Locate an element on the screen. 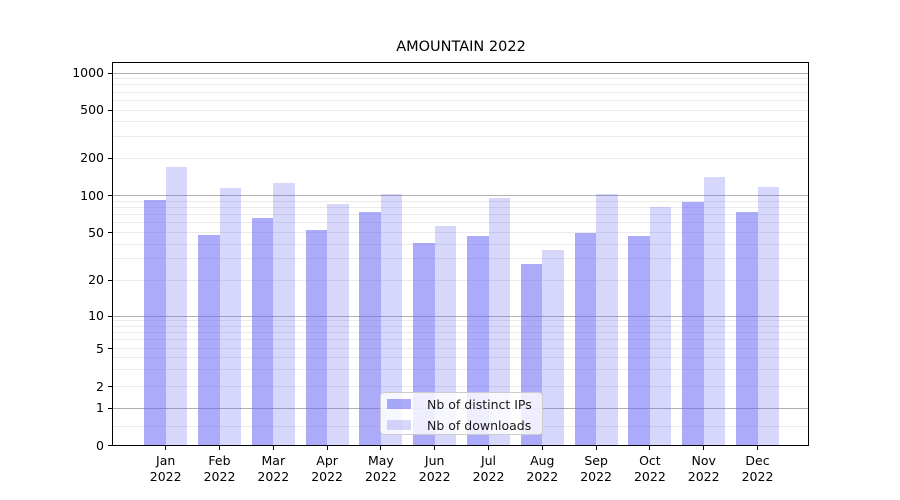 This screenshot has height=500, width=900. bar-distinct-ips-sep is located at coordinates (585, 339).